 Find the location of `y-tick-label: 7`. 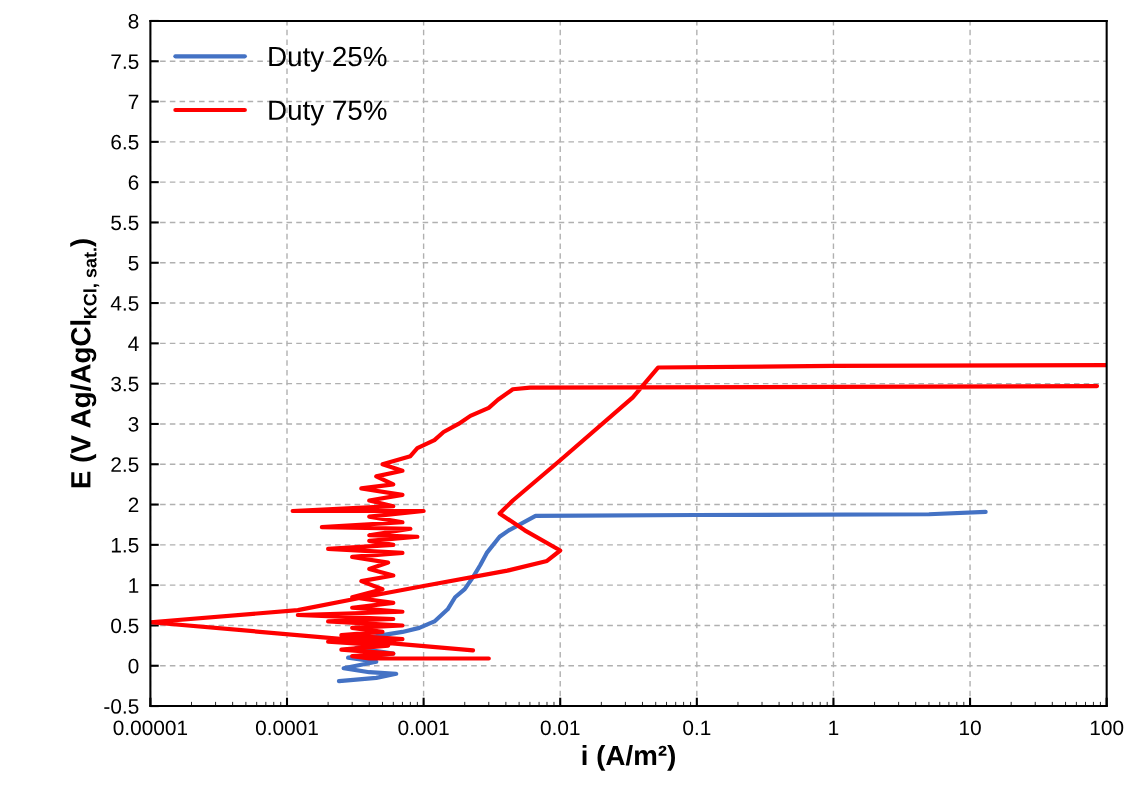

y-tick-label: 7 is located at coordinates (133, 102).